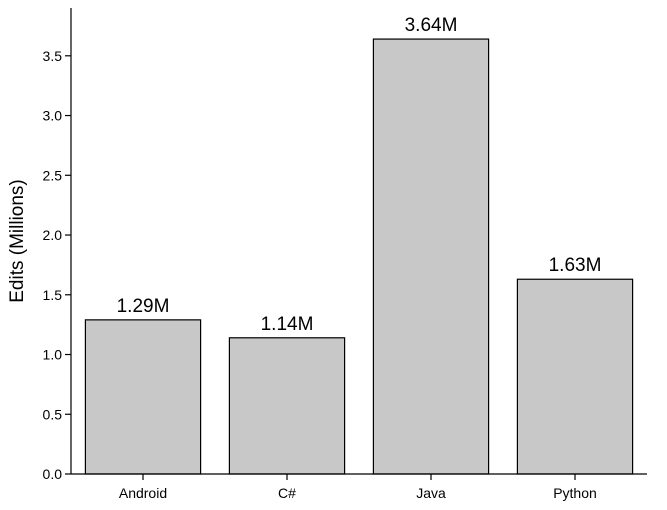 The height and width of the screenshot is (510, 667). I want to click on data-label: 1.29M, so click(143, 306).